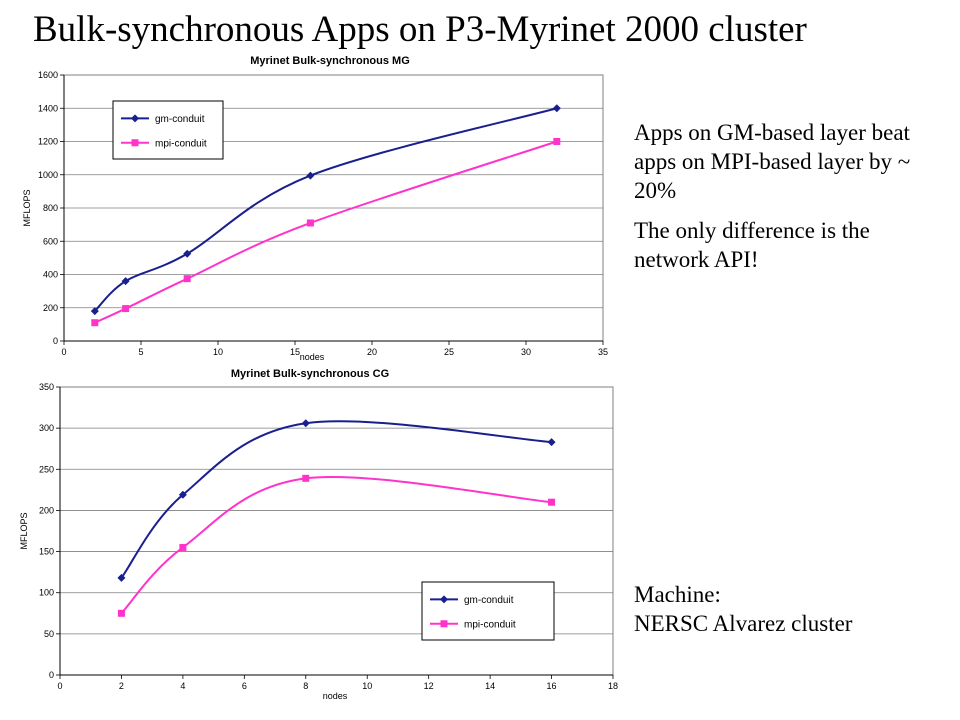 The height and width of the screenshot is (720, 960). Describe the element at coordinates (50, 208) in the screenshot. I see `y-tick-label: 800` at that location.